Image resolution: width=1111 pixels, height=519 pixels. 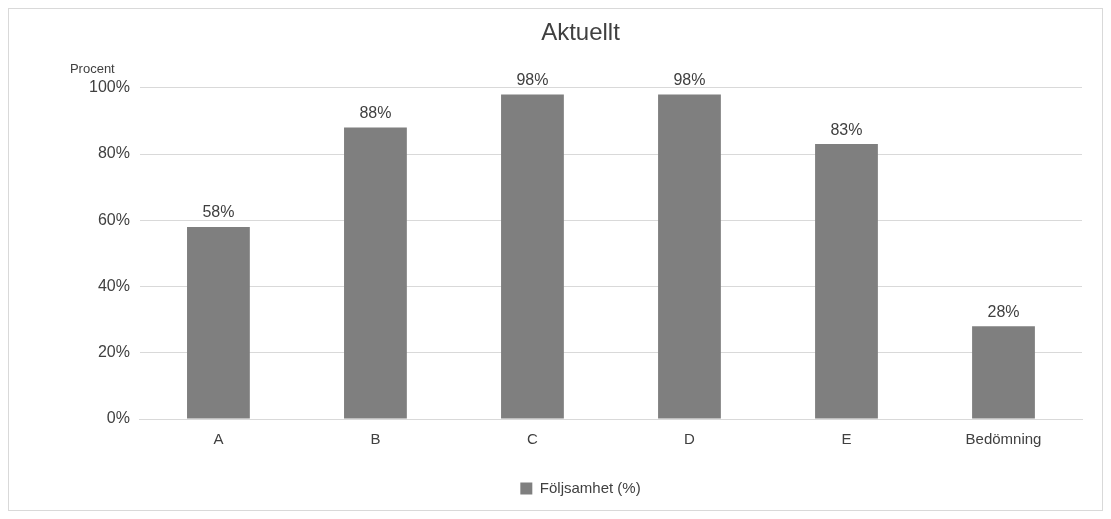 I want to click on data-label: 88%, so click(x=375, y=112).